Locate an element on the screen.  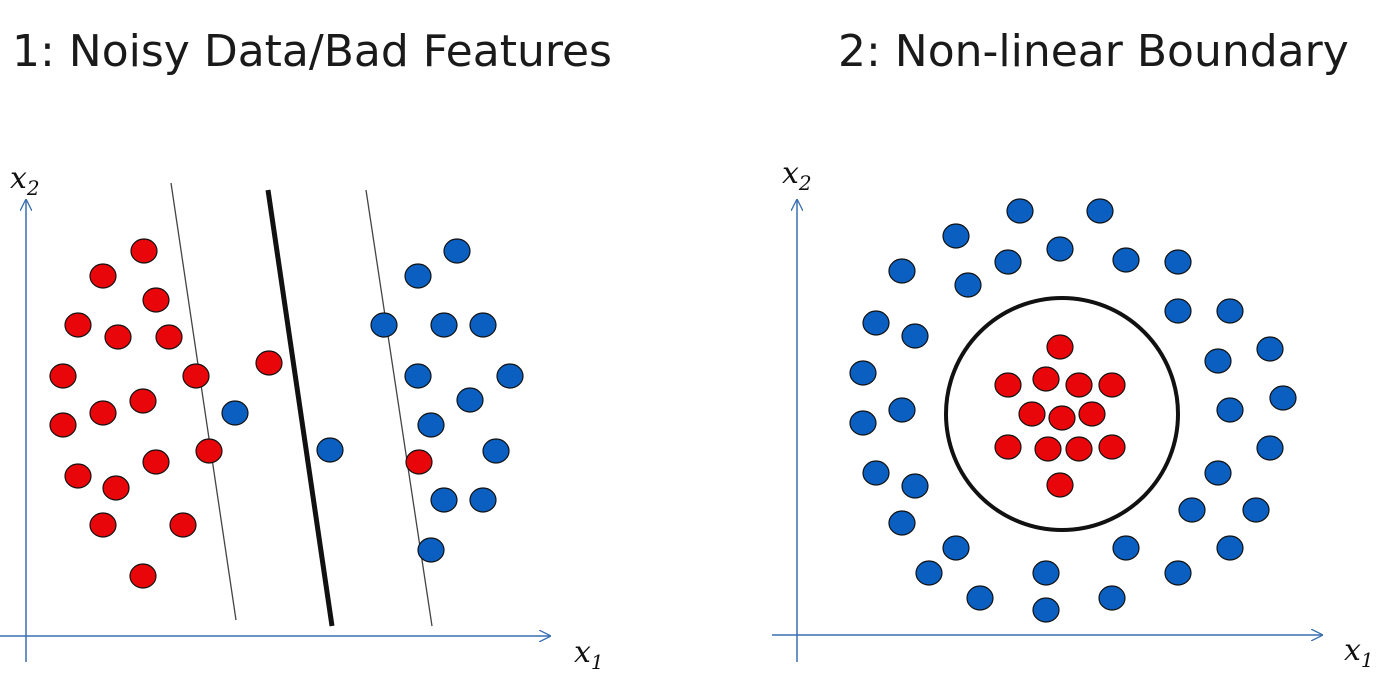
panel-1-y-axis-label: x2 is located at coordinates (25, 180).